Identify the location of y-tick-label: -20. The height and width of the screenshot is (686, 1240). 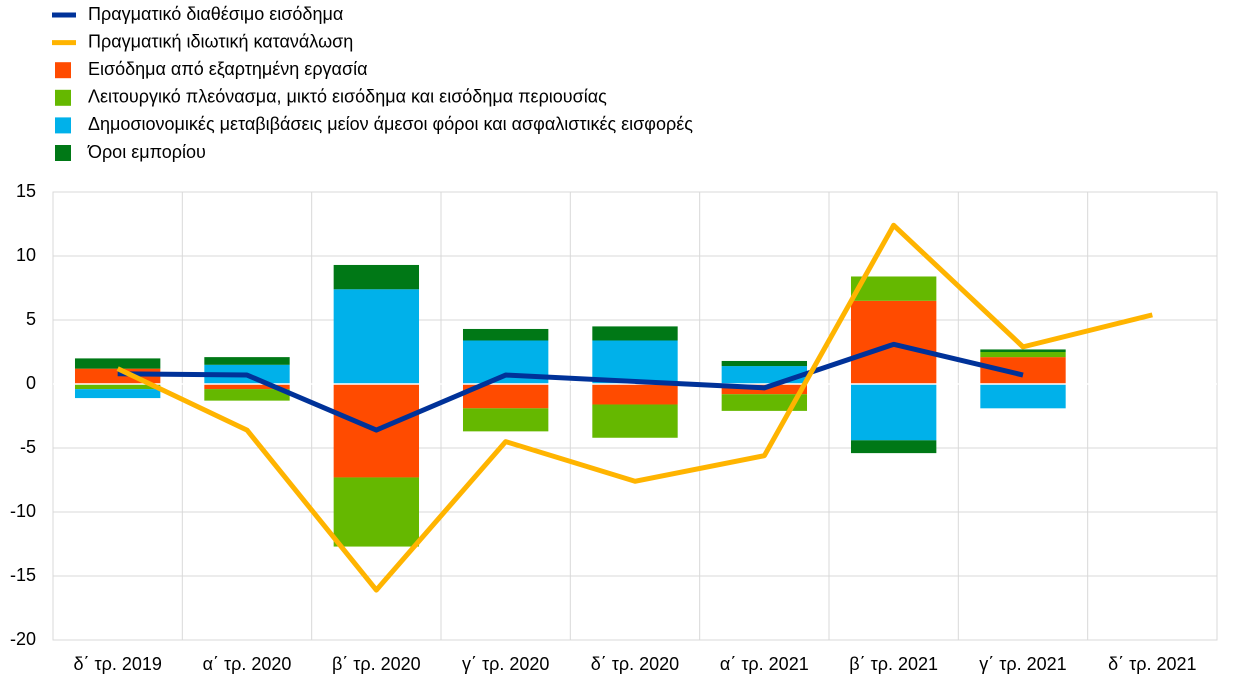
(23, 639).